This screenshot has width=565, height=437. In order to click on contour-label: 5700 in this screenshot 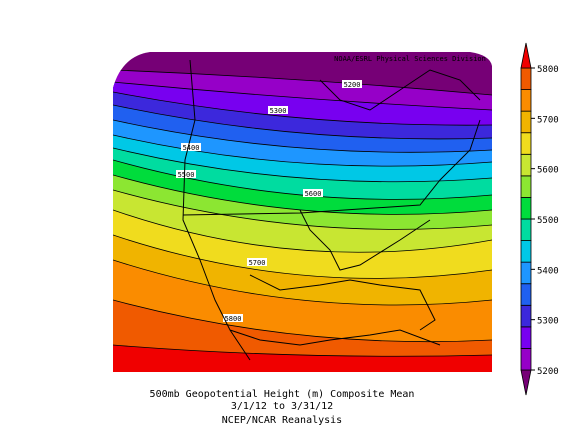, I will do `click(257, 263)`.